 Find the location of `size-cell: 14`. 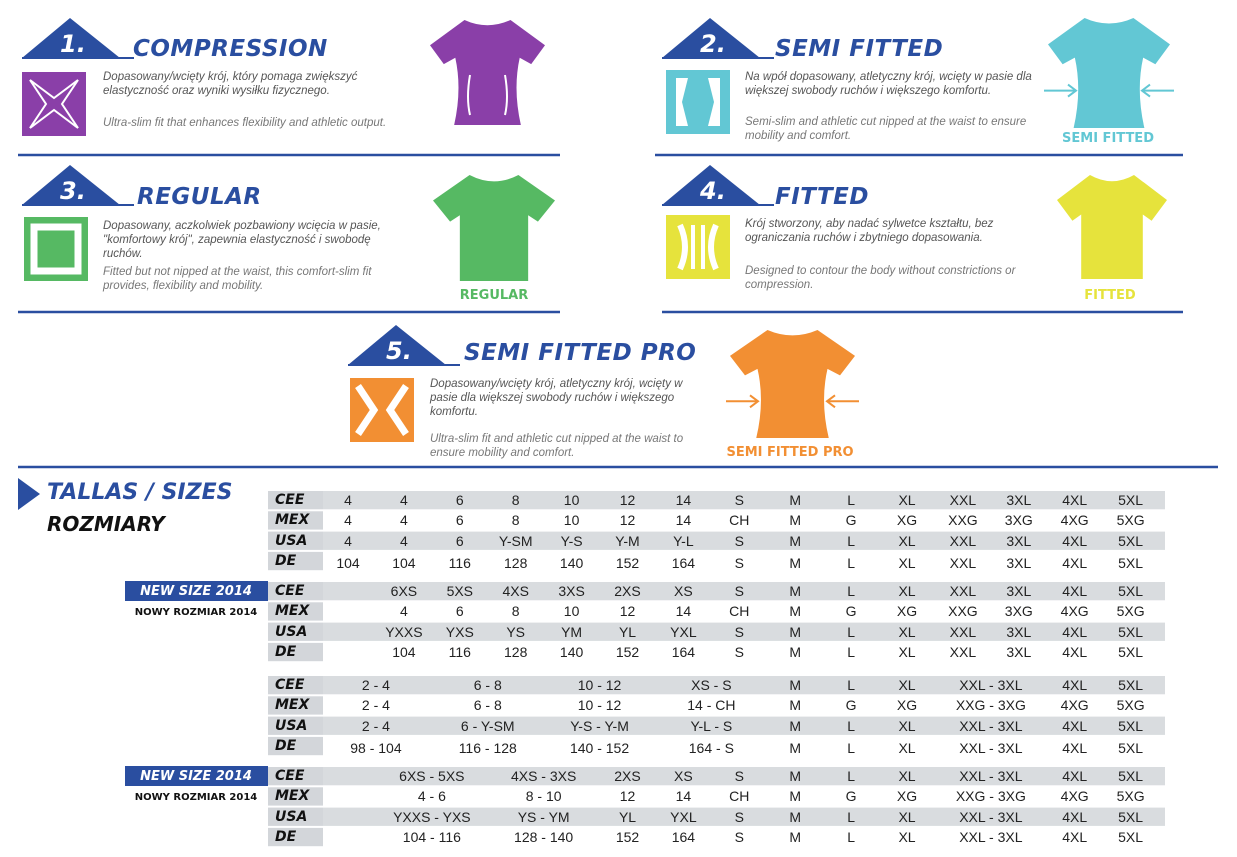

size-cell: 14 is located at coordinates (683, 796).